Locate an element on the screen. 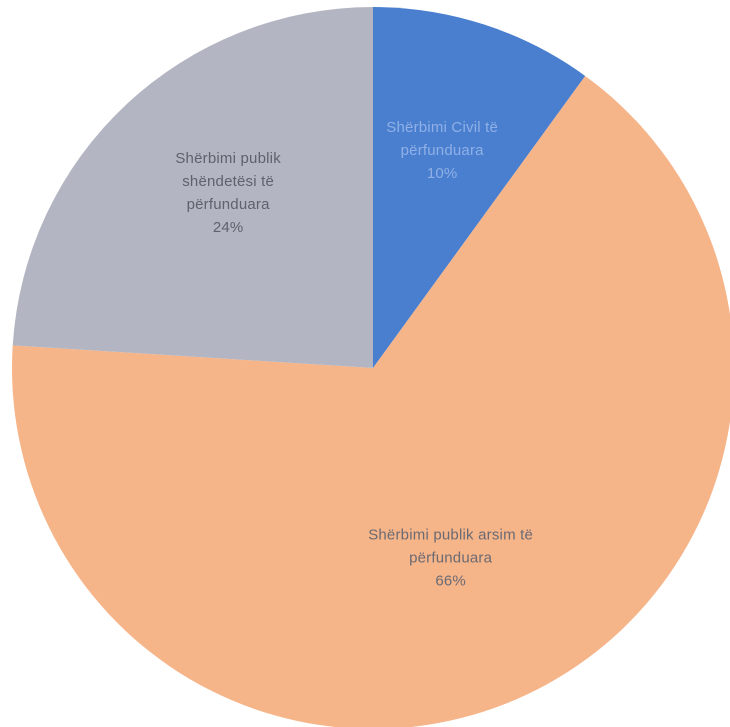 The image size is (730, 727). pie-slice-label-0: Shërbimi Civil të përfunduara 10% is located at coordinates (442, 150).